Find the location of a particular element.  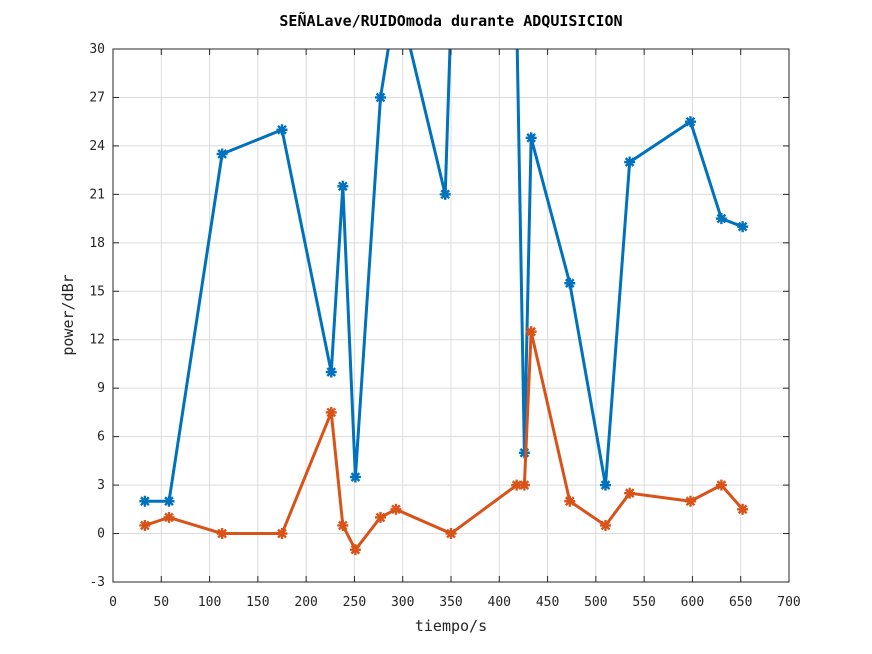

x-tick-label: 400 is located at coordinates (499, 602).